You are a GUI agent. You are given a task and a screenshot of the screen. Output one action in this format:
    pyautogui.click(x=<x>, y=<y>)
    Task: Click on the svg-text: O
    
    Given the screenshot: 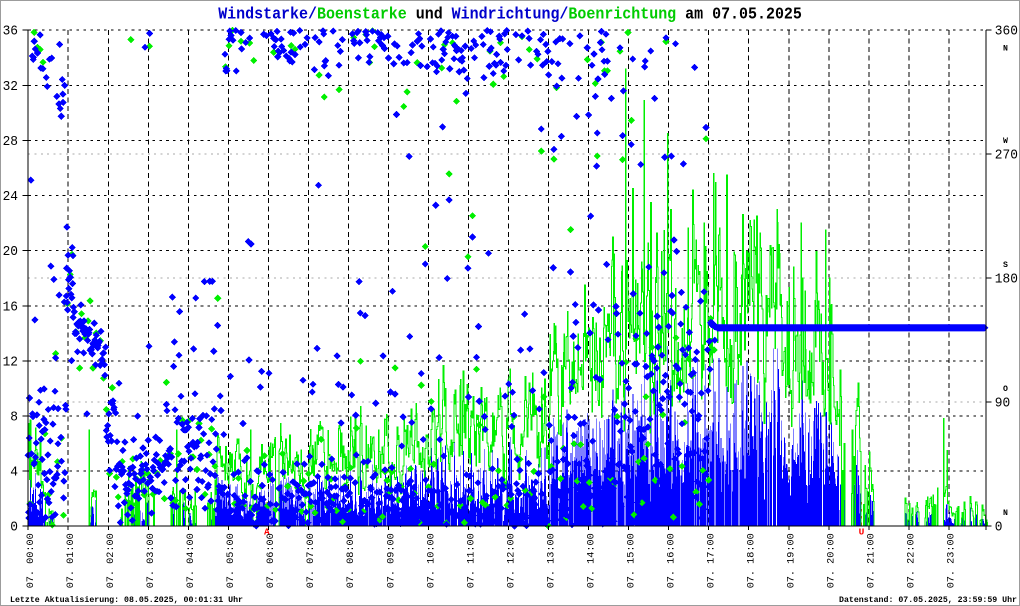 What is the action you would take?
    pyautogui.click(x=1005, y=389)
    